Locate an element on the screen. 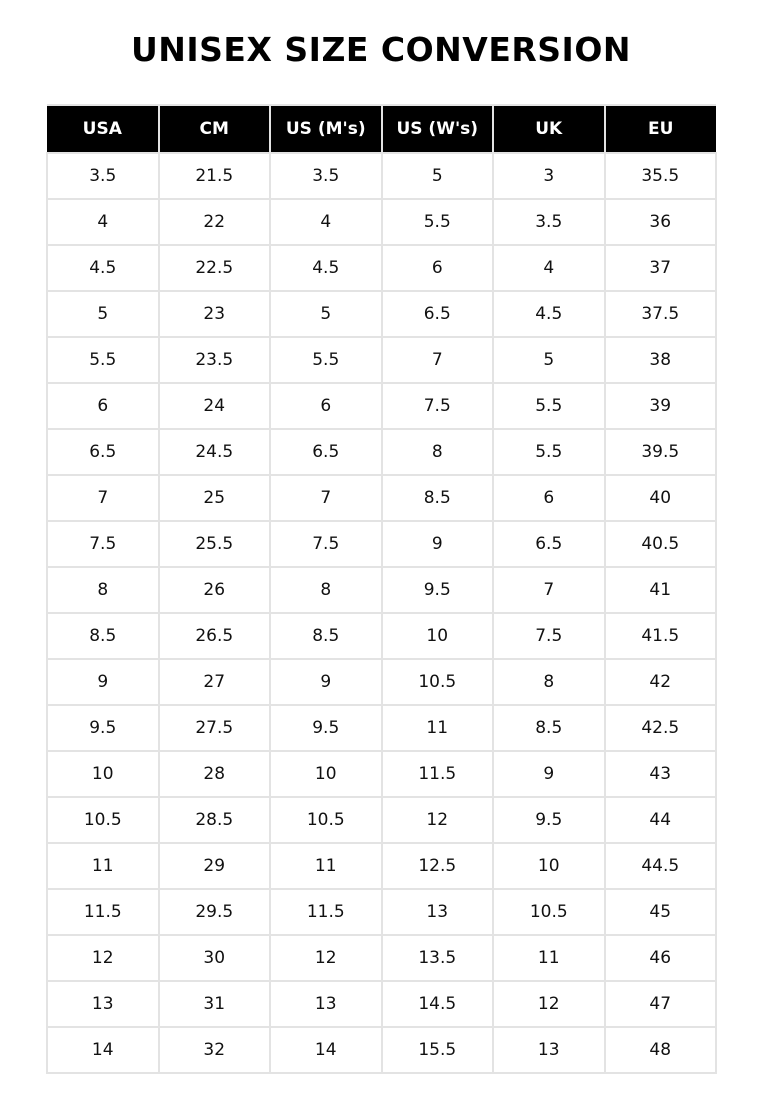 The image size is (762, 1100). column-header: CM is located at coordinates (213, 128).